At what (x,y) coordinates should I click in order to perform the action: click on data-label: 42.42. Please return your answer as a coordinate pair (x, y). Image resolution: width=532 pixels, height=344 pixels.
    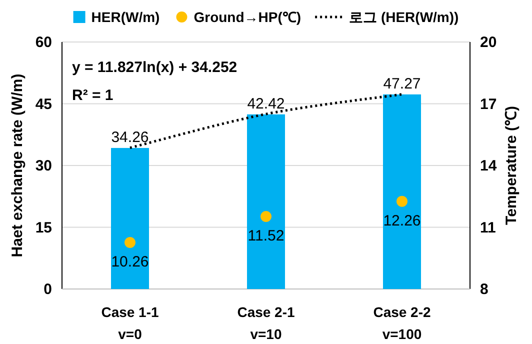
    Looking at the image, I should click on (266, 103).